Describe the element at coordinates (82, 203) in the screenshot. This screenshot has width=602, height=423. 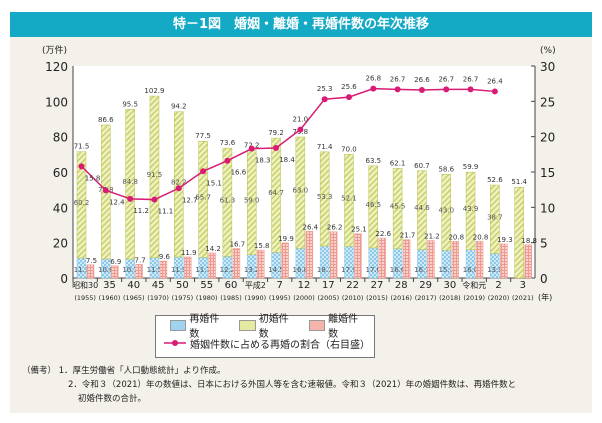
I see `label-first-marriage: 60.2` at that location.